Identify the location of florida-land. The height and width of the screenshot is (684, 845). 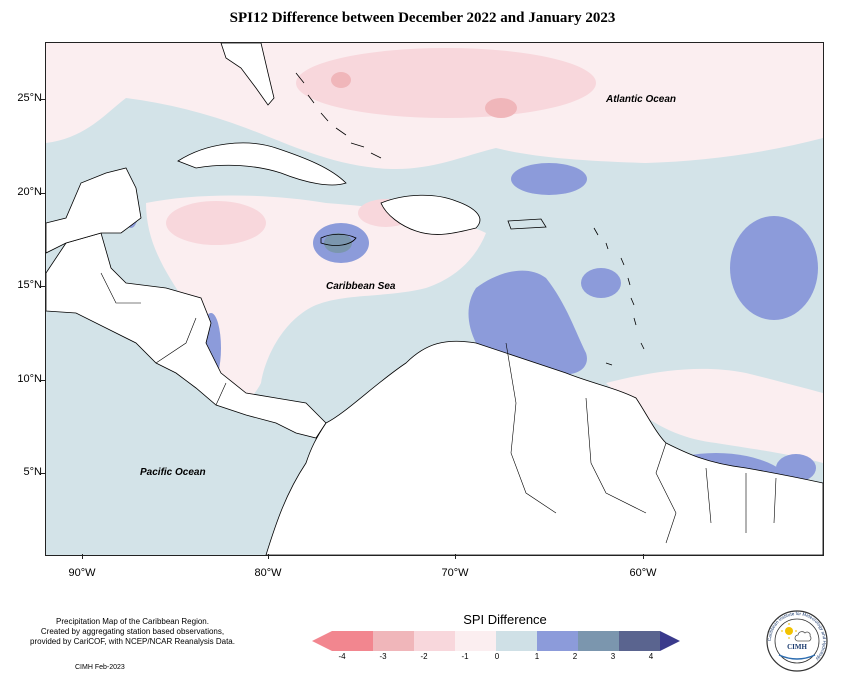
(247, 74).